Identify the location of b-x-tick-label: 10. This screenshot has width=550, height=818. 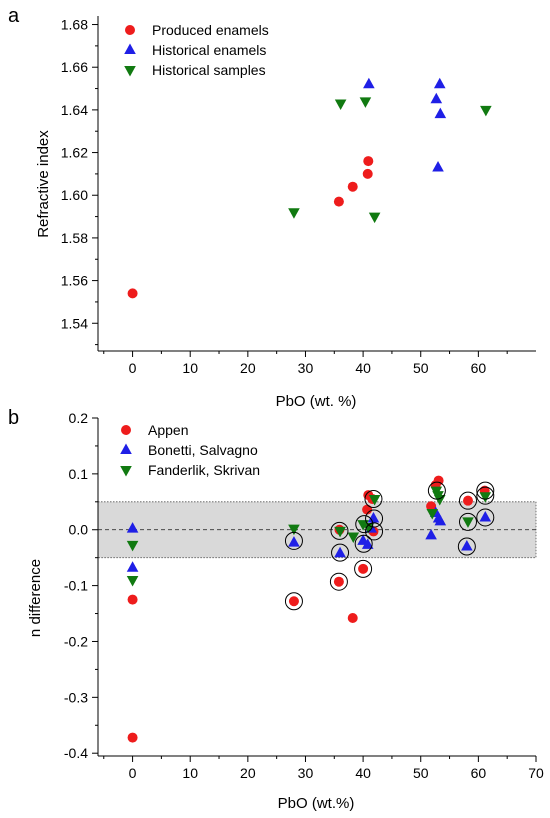
(190, 773).